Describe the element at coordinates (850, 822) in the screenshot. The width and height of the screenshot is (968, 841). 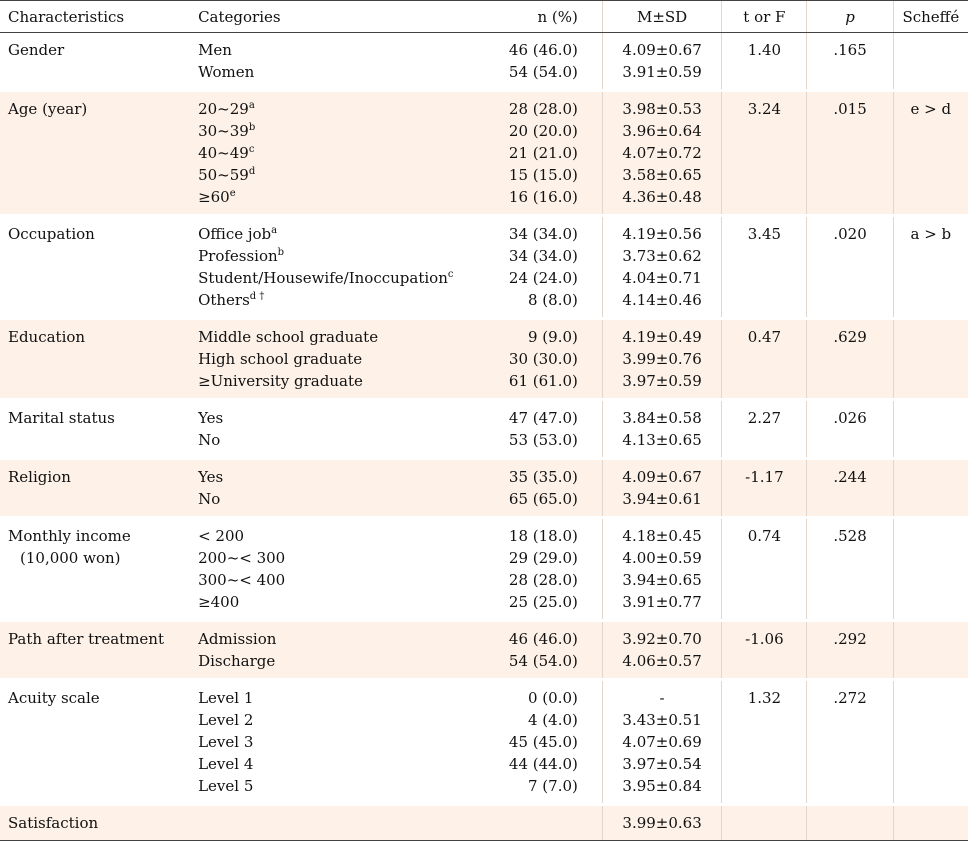
I see `p-cell` at that location.